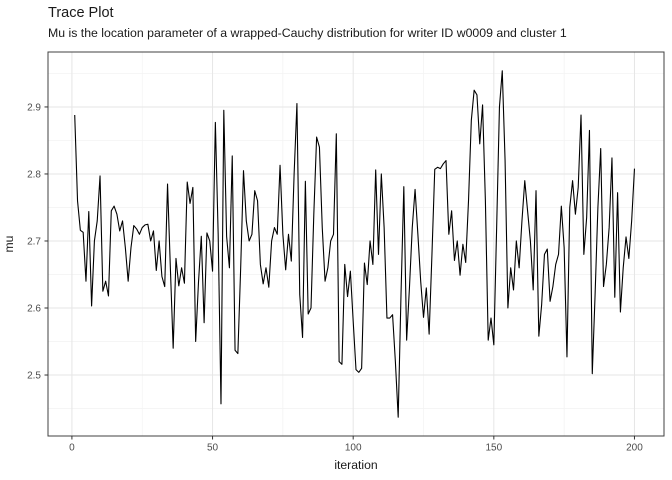 This screenshot has width=672, height=480. I want to click on y-tick-label: 2.7, so click(34, 241).